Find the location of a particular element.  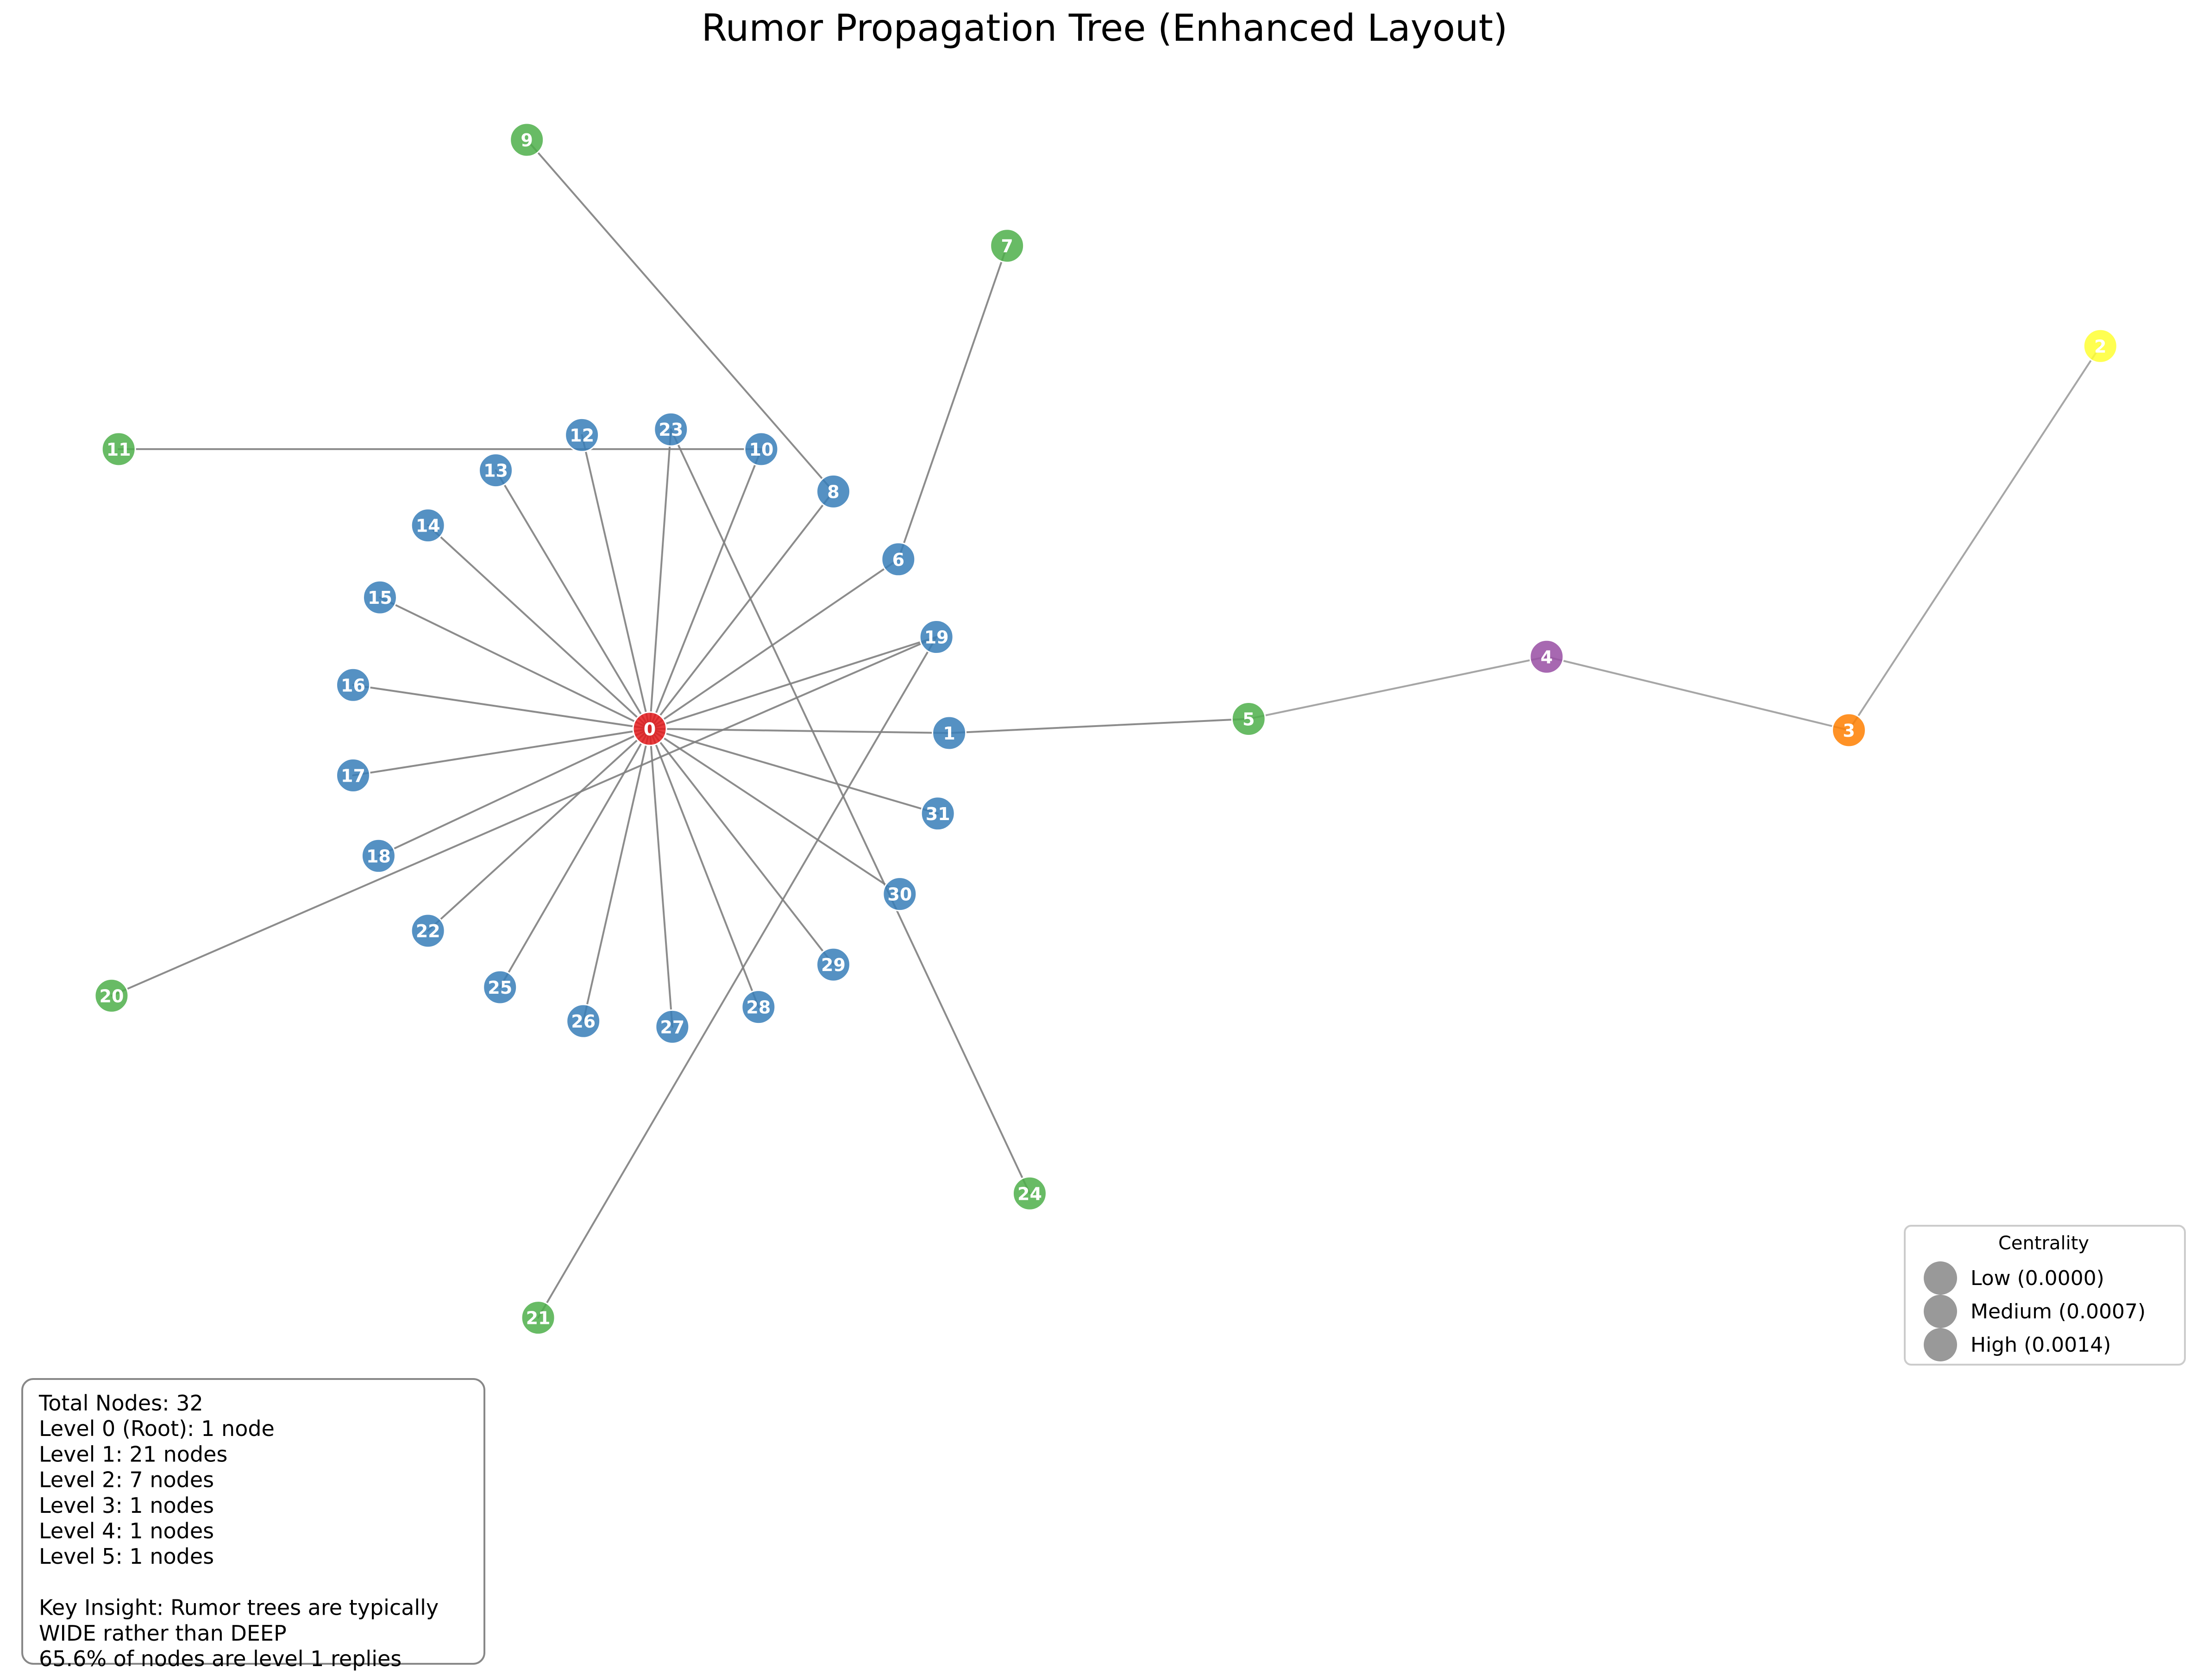

node-15: 15 is located at coordinates (379, 597).